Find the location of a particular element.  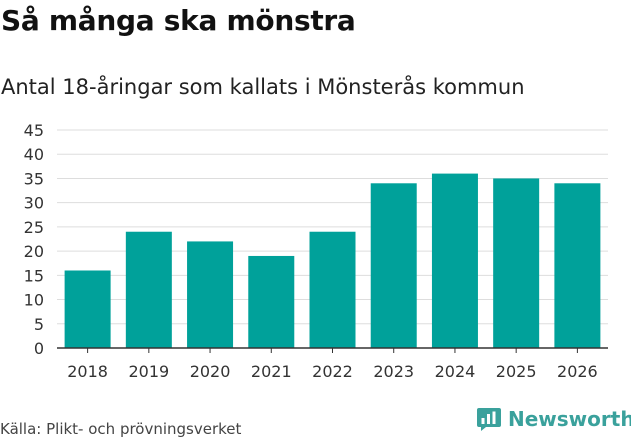

source-note: Källa: Plikt- och prövningsverket is located at coordinates (121, 429).